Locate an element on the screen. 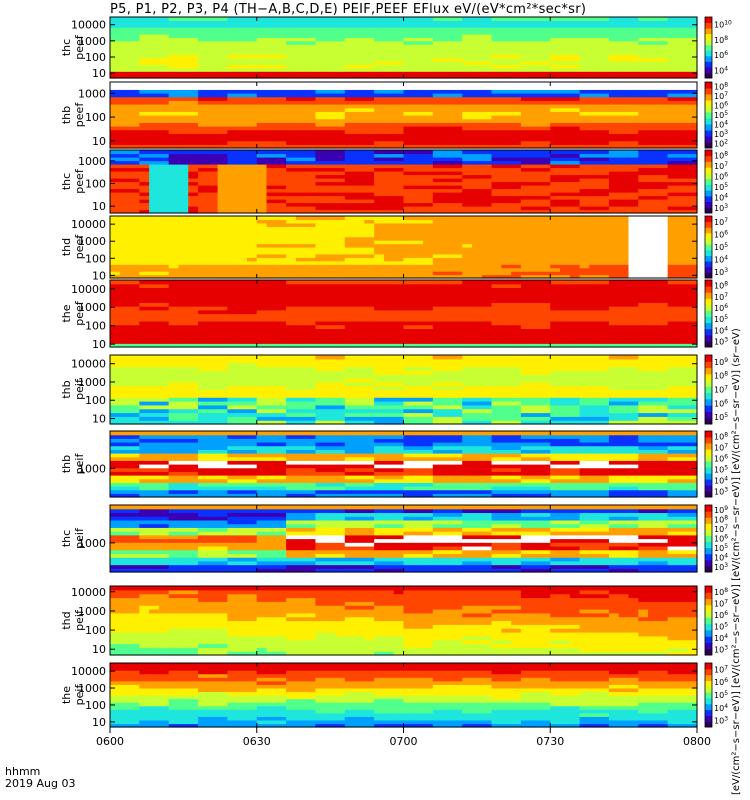 This screenshot has height=800, width=750. colorbar-10: 10³ 10⁴ 10⁵ 10⁶ 10⁷ is located at coordinates (716, 695).